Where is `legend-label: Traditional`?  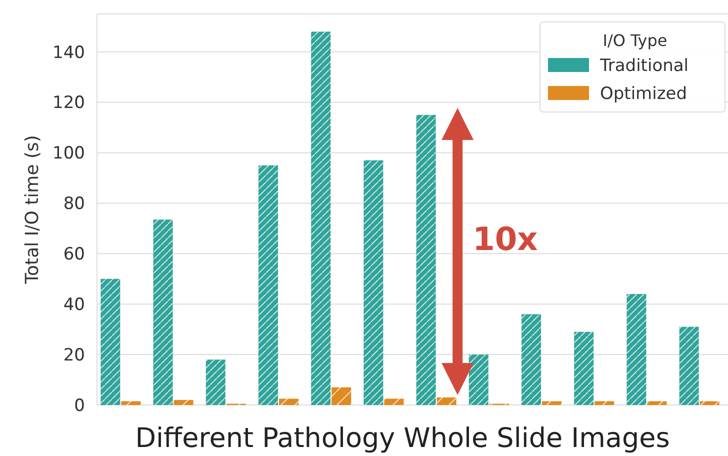 legend-label: Traditional is located at coordinates (644, 66).